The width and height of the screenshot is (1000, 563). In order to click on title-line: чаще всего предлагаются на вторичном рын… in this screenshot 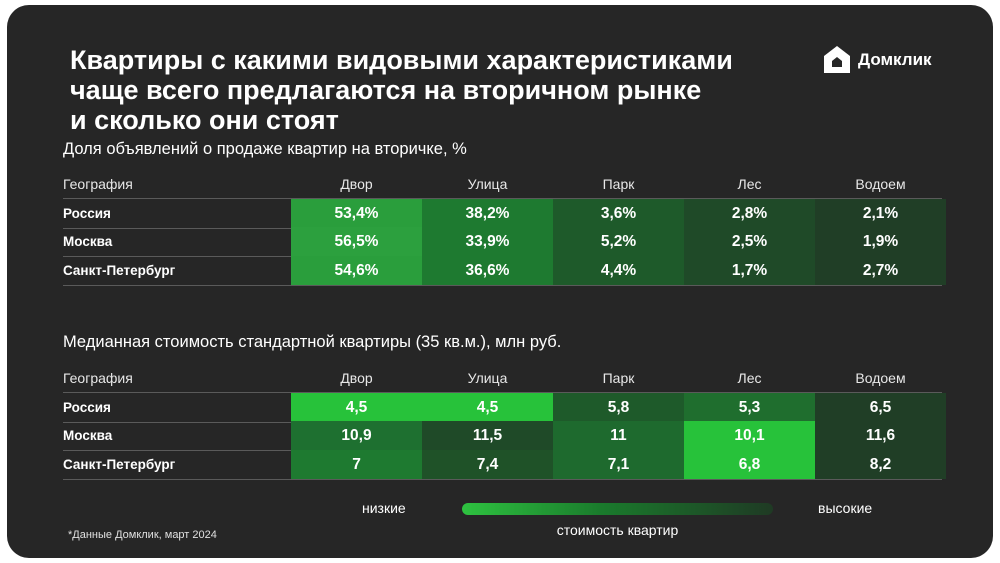, I will do `click(386, 90)`.